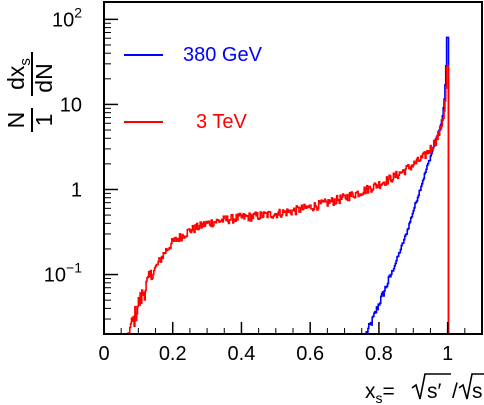  I want to click on x-tick-label: 0, so click(103, 354).